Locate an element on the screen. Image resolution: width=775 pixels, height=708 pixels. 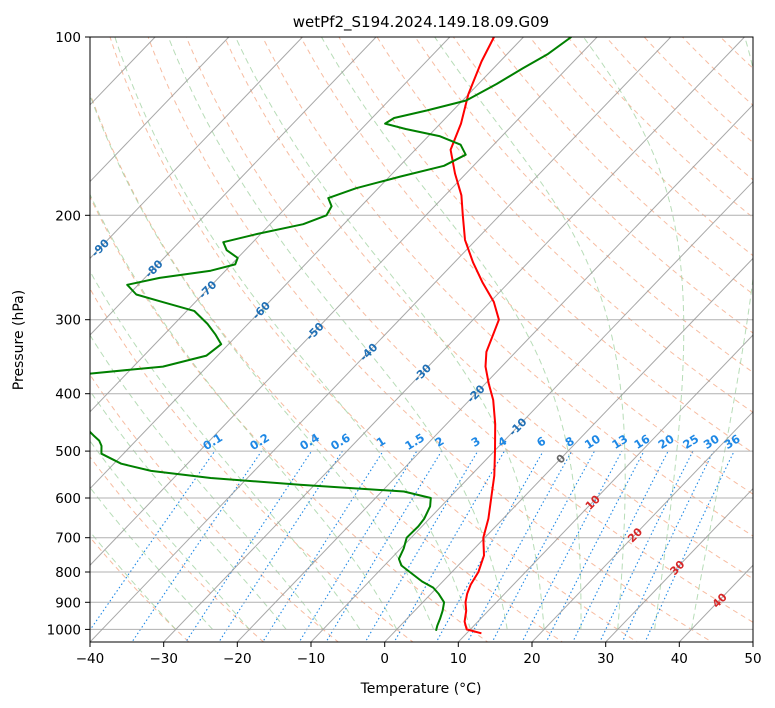
y-tick-label: 300 is located at coordinates (68, 321).